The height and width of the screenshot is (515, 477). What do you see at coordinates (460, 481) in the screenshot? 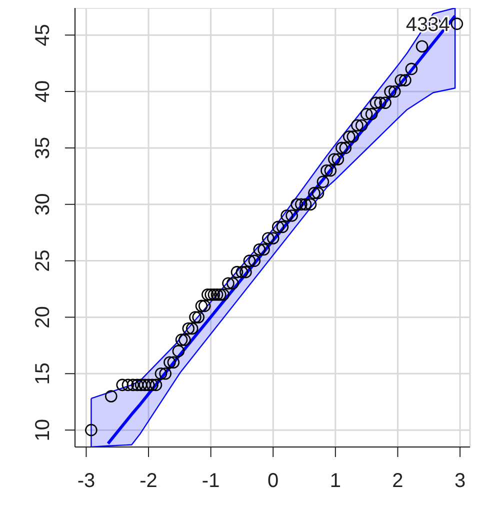
I see `x-tick-label: 3` at bounding box center [460, 481].